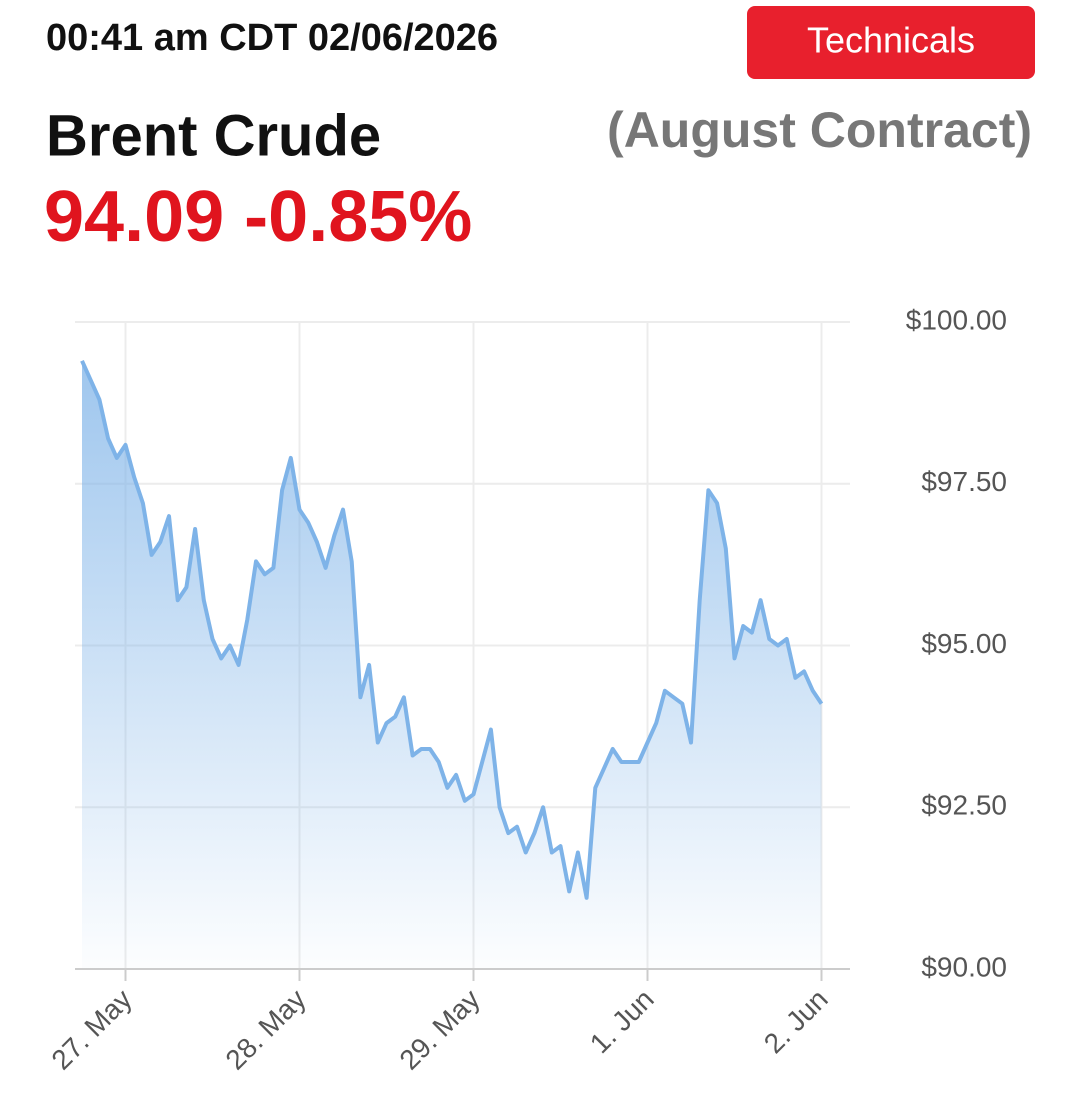 This screenshot has width=1080, height=1104. Describe the element at coordinates (819, 130) in the screenshot. I see `contract-label: (August Contract)` at that location.